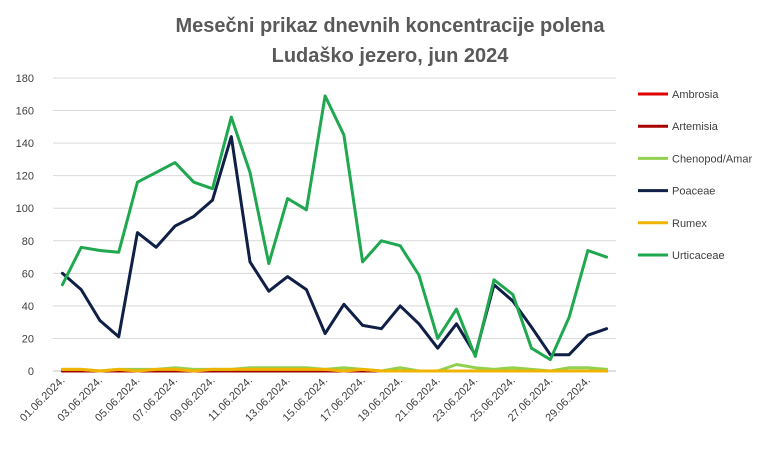  What do you see at coordinates (25, 177) in the screenshot?
I see `y-tick-label: 120` at bounding box center [25, 177].